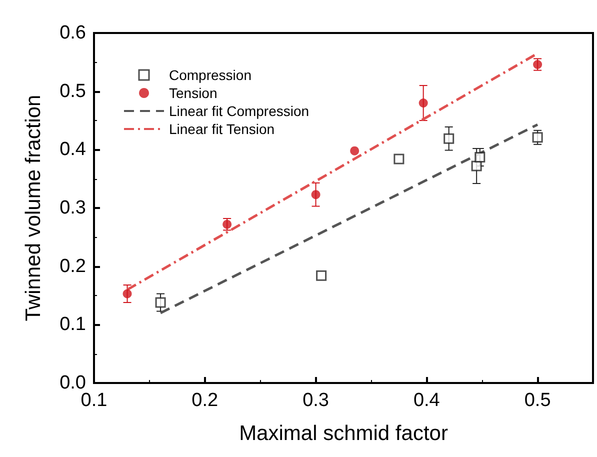 The image size is (597, 457). I want to click on y-tick-label: 0.1, so click(73, 325).